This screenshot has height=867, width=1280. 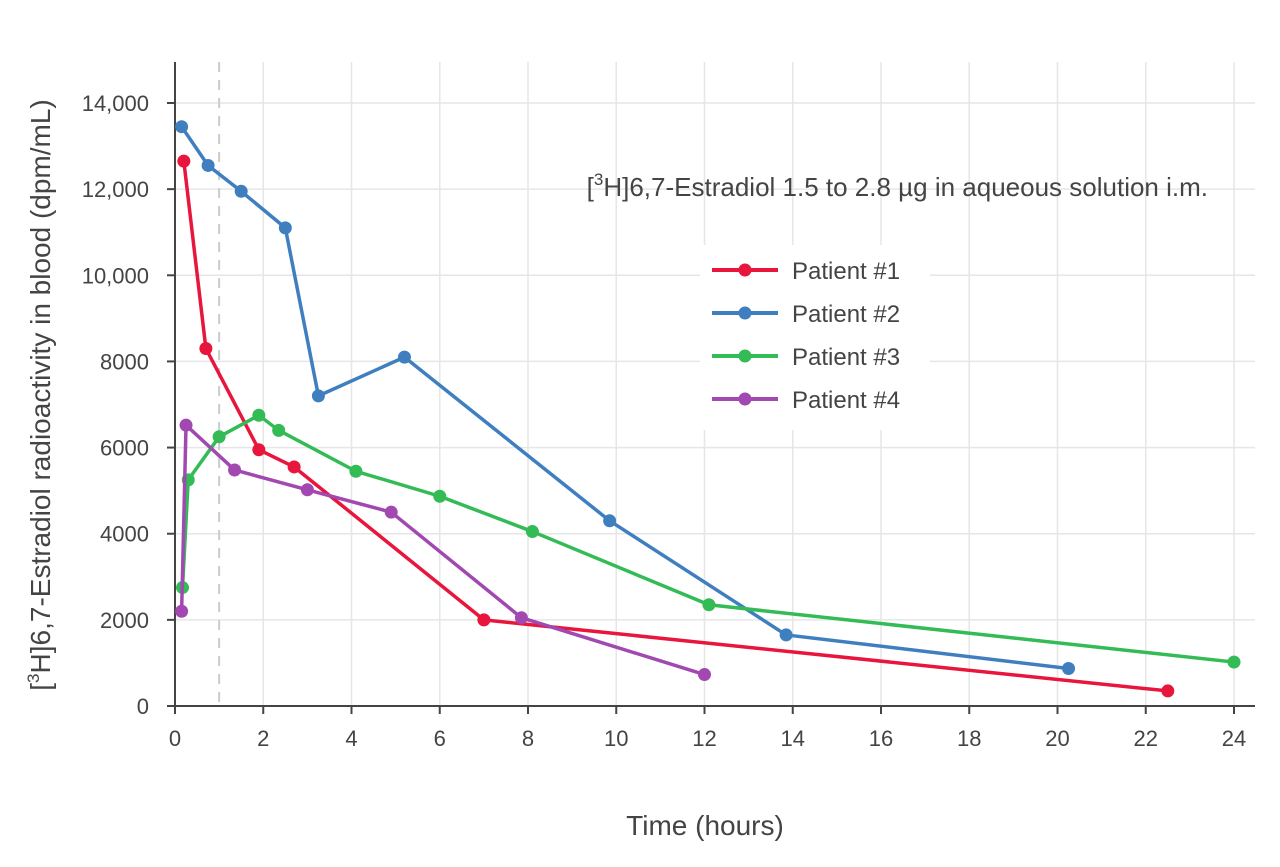 What do you see at coordinates (351, 738) in the screenshot?
I see `x-tick-label: 4` at bounding box center [351, 738].